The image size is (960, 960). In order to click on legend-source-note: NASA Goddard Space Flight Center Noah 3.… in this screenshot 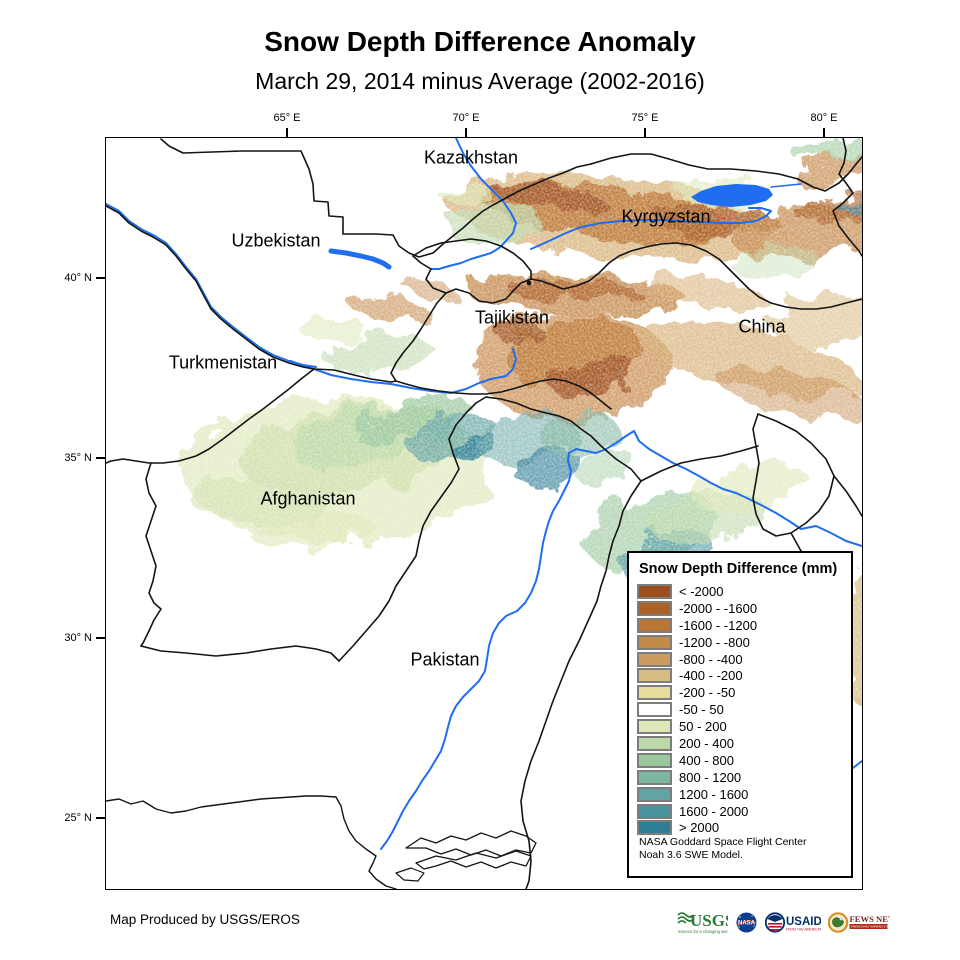, I will do `click(723, 849)`.